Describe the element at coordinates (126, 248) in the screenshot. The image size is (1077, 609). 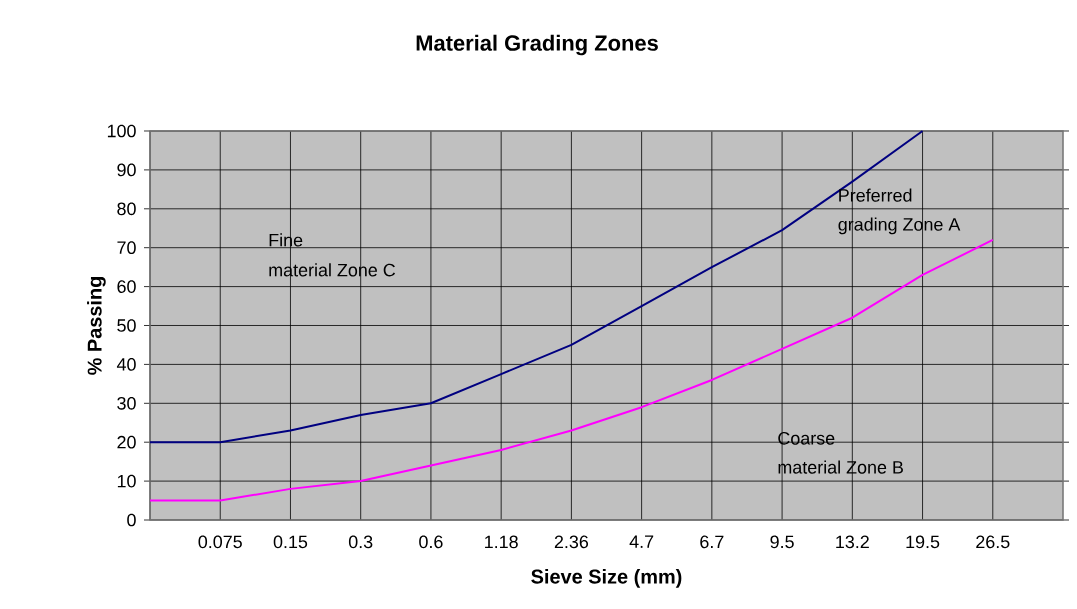
I see `y-tick-label: 70` at that location.